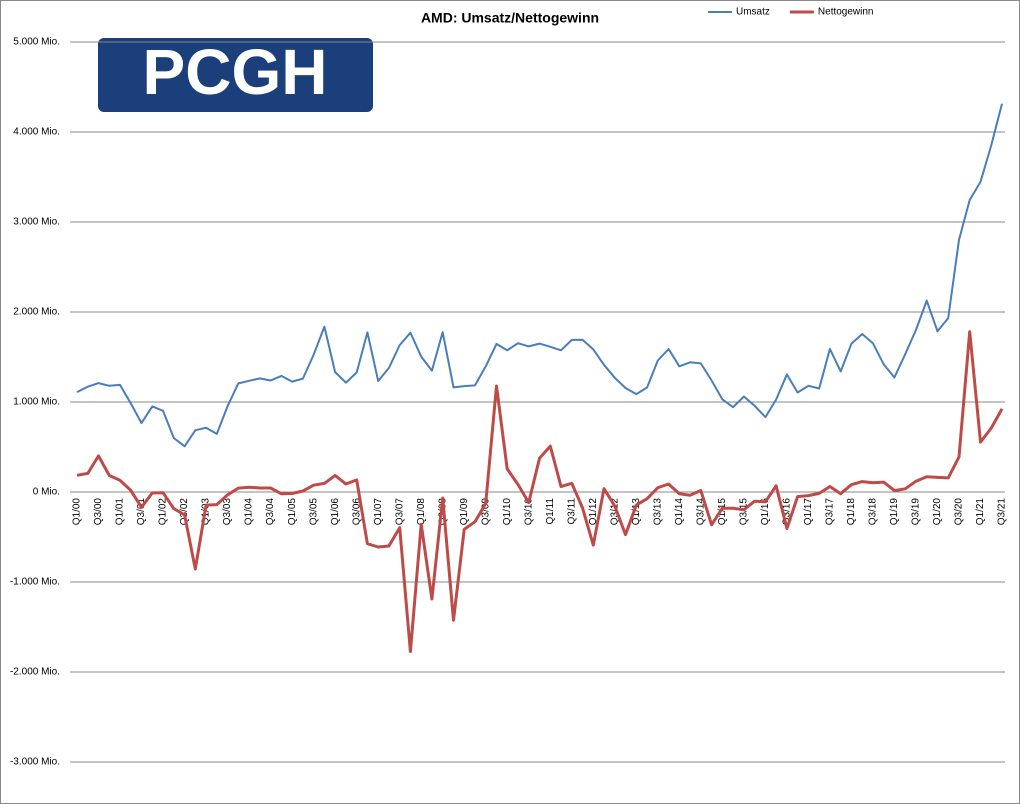 The height and width of the screenshot is (804, 1020). I want to click on x-tick-label: Q3/09, so click(485, 512).